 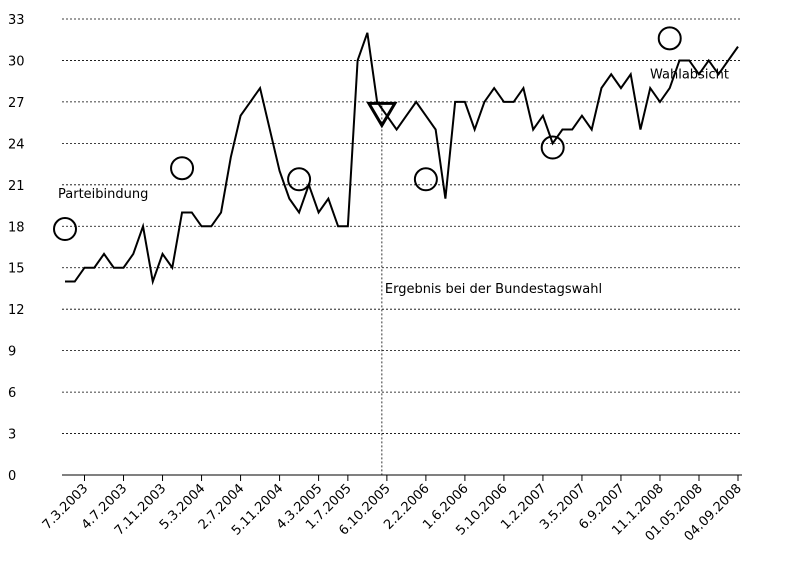 What do you see at coordinates (16, 227) in the screenshot?
I see `y-tick-label: 18` at bounding box center [16, 227].